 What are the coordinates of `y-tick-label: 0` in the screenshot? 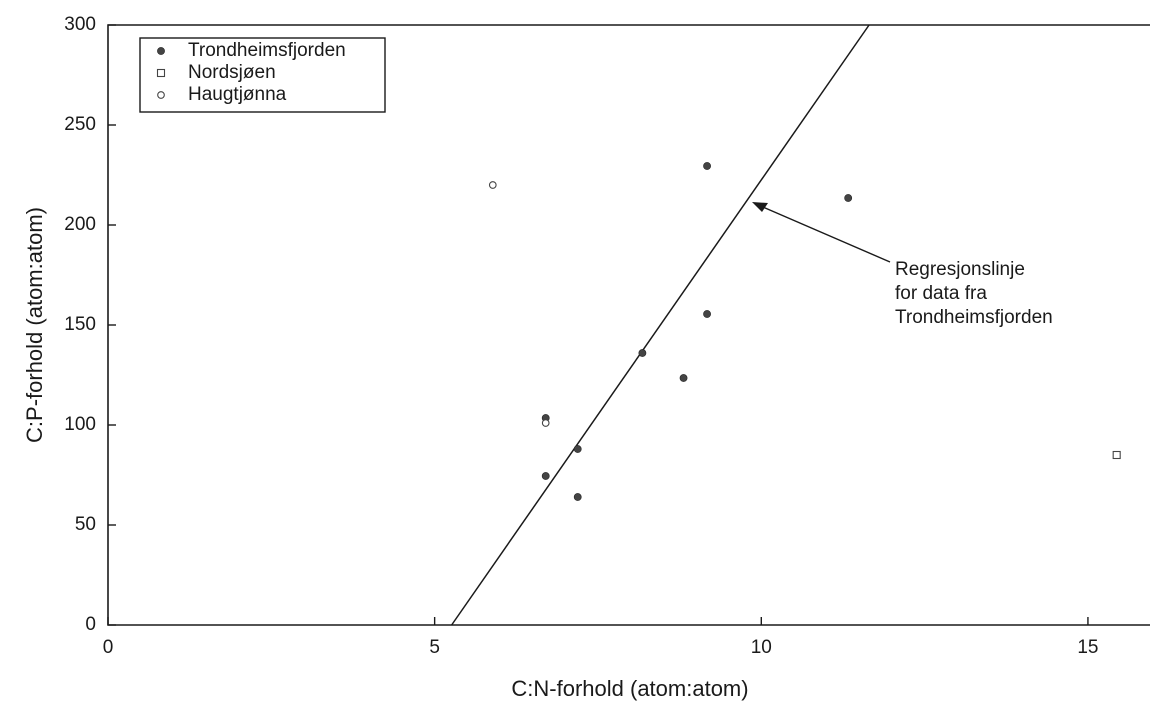 It's located at (90, 624).